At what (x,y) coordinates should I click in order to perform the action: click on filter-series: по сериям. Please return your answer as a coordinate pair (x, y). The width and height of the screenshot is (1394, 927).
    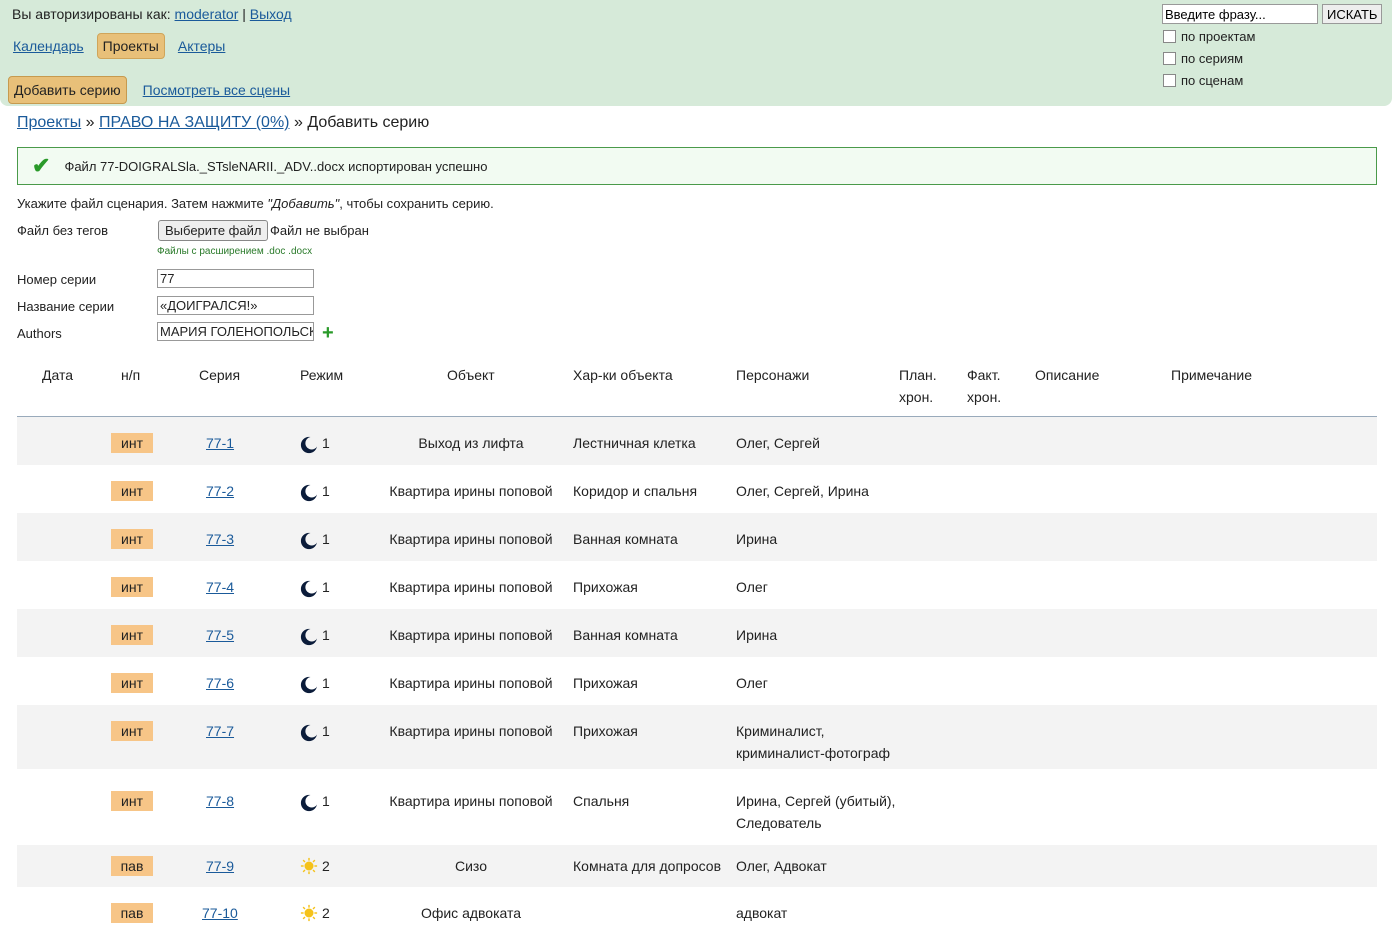
    Looking at the image, I should click on (1203, 58).